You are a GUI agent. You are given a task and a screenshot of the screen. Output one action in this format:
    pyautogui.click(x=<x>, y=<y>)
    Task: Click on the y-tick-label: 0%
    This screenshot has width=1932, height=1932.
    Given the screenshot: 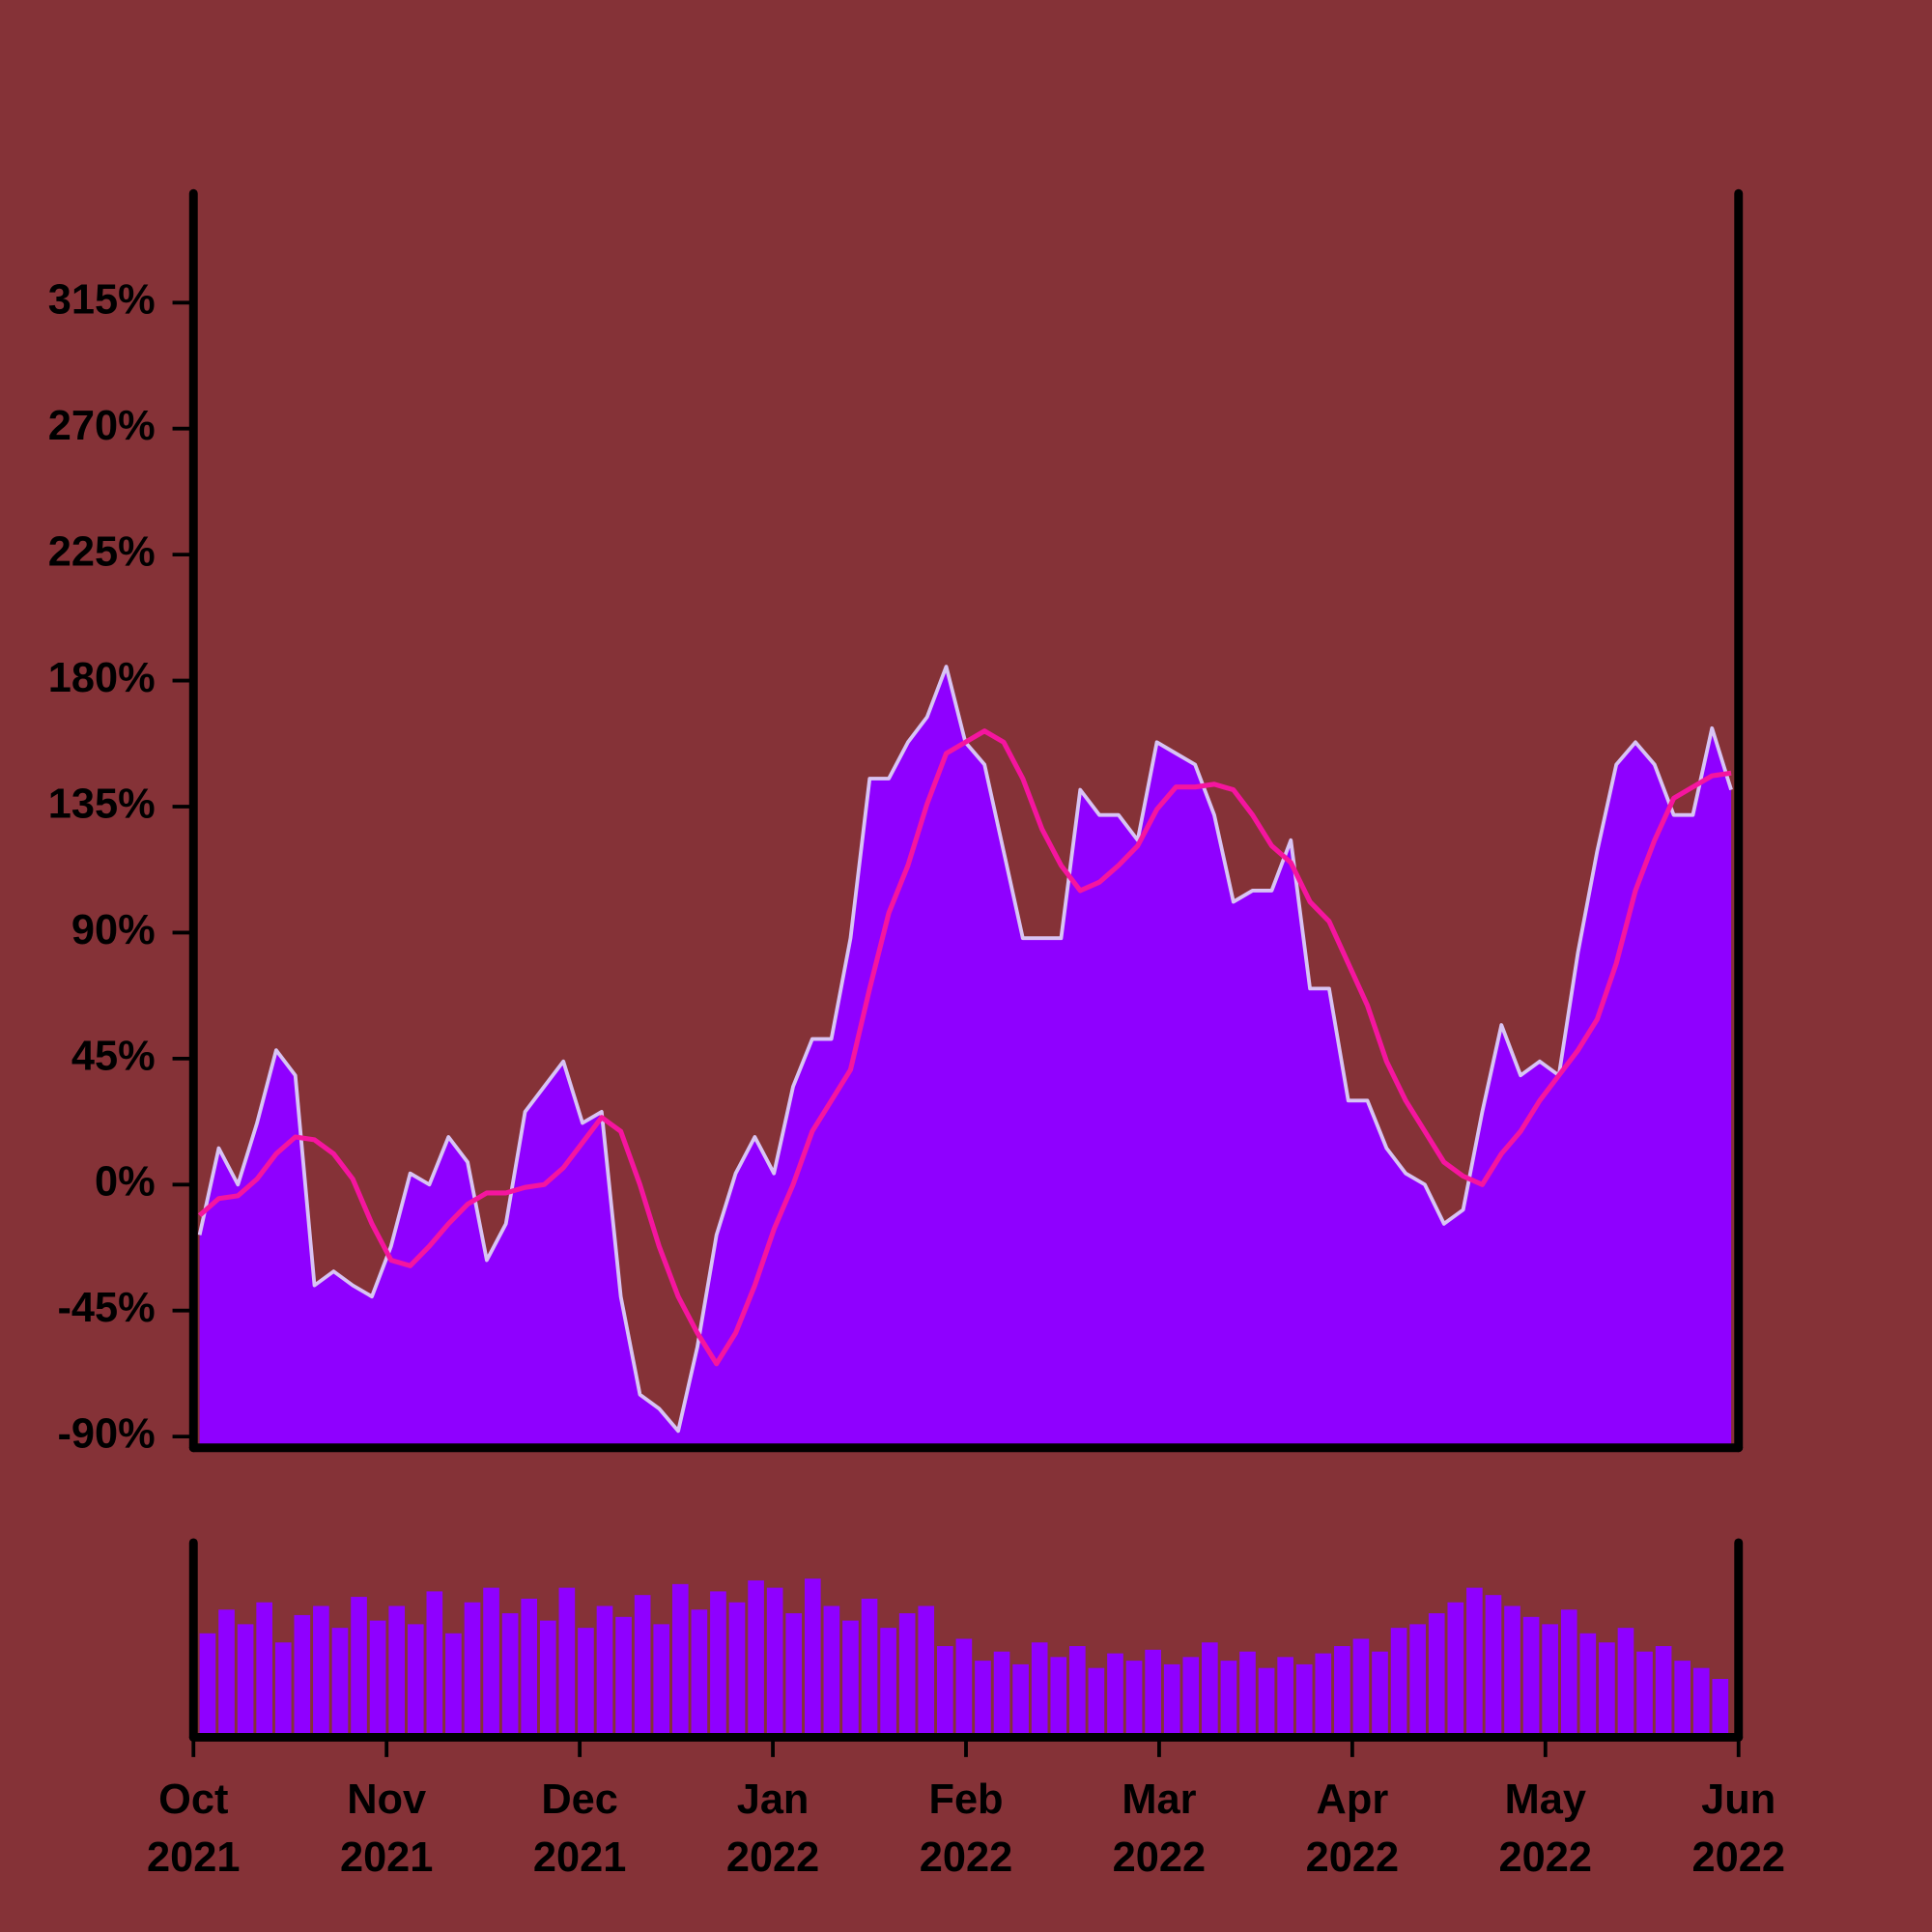 What is the action you would take?
    pyautogui.click(x=125, y=1182)
    